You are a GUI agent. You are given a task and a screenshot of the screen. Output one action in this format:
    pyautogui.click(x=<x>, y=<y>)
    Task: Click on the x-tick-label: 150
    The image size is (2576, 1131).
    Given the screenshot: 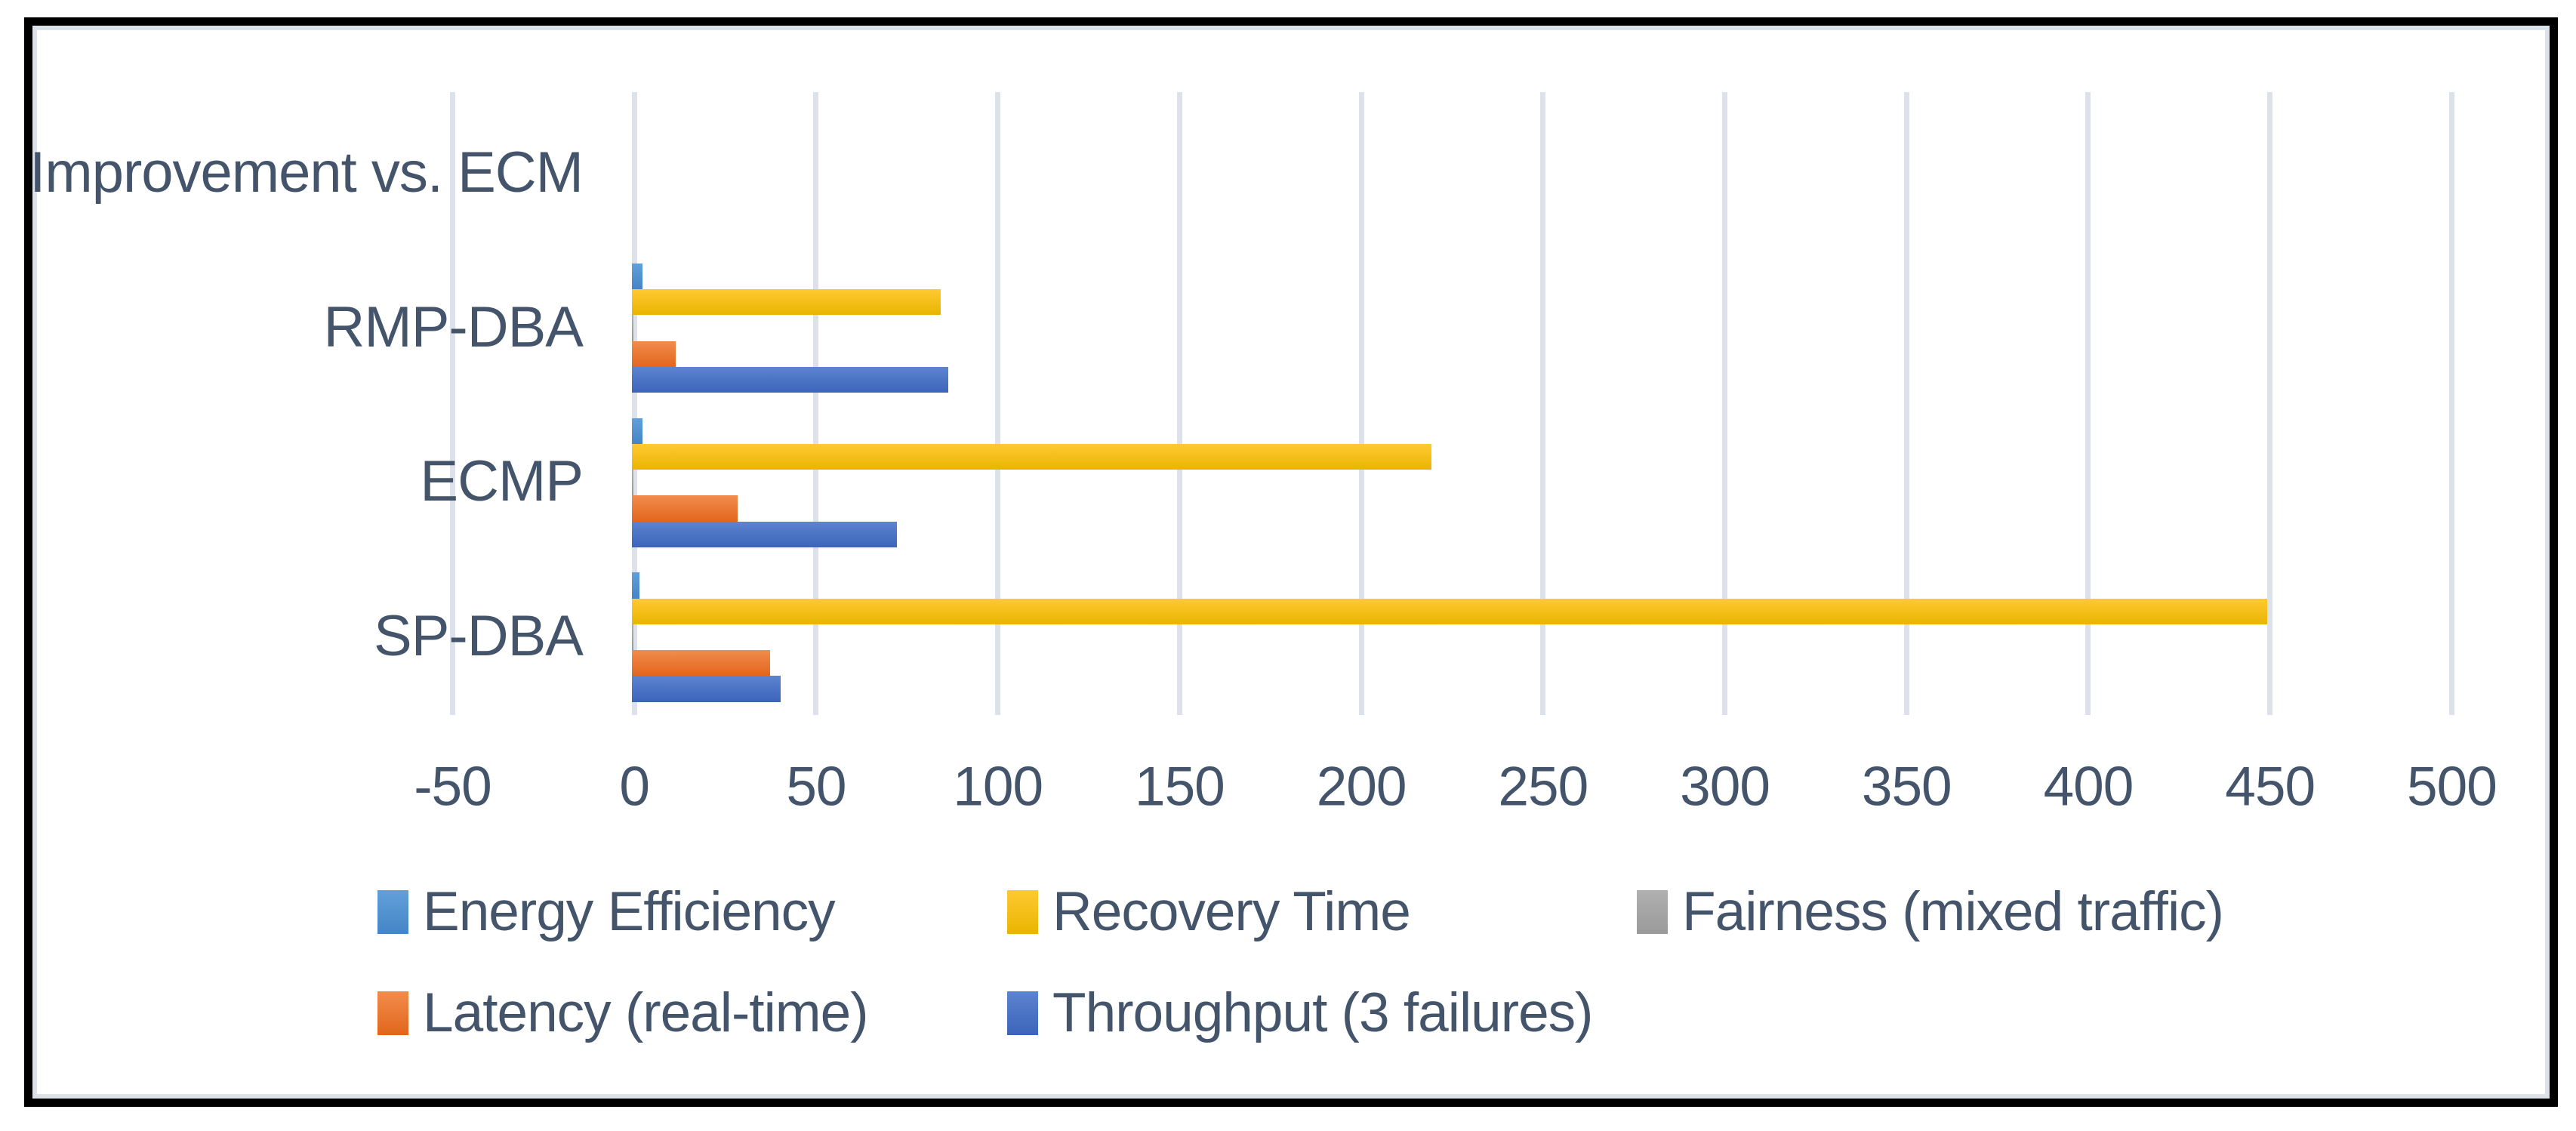 What is the action you would take?
    pyautogui.click(x=1179, y=787)
    